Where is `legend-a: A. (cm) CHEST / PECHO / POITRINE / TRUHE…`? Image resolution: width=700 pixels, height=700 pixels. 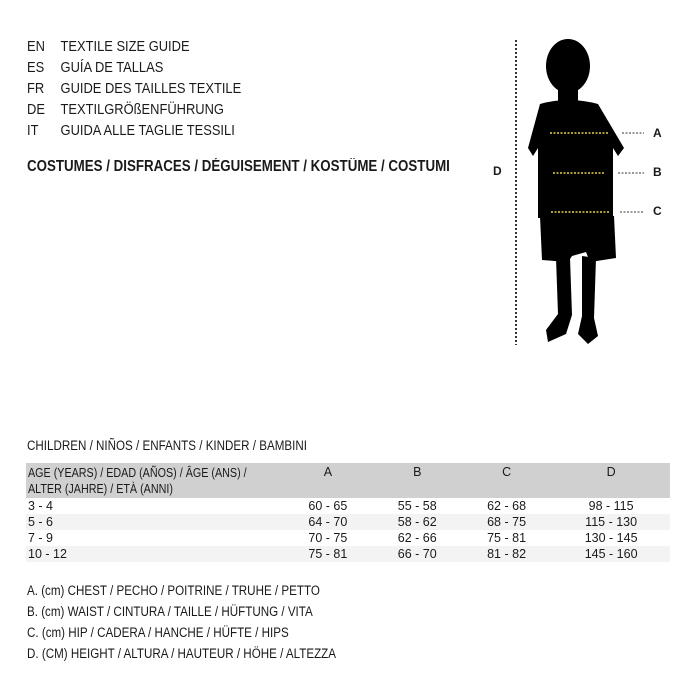
legend-a: A. (cm) CHEST / PECHO / POITRINE / TRUHE… is located at coordinates (173, 590).